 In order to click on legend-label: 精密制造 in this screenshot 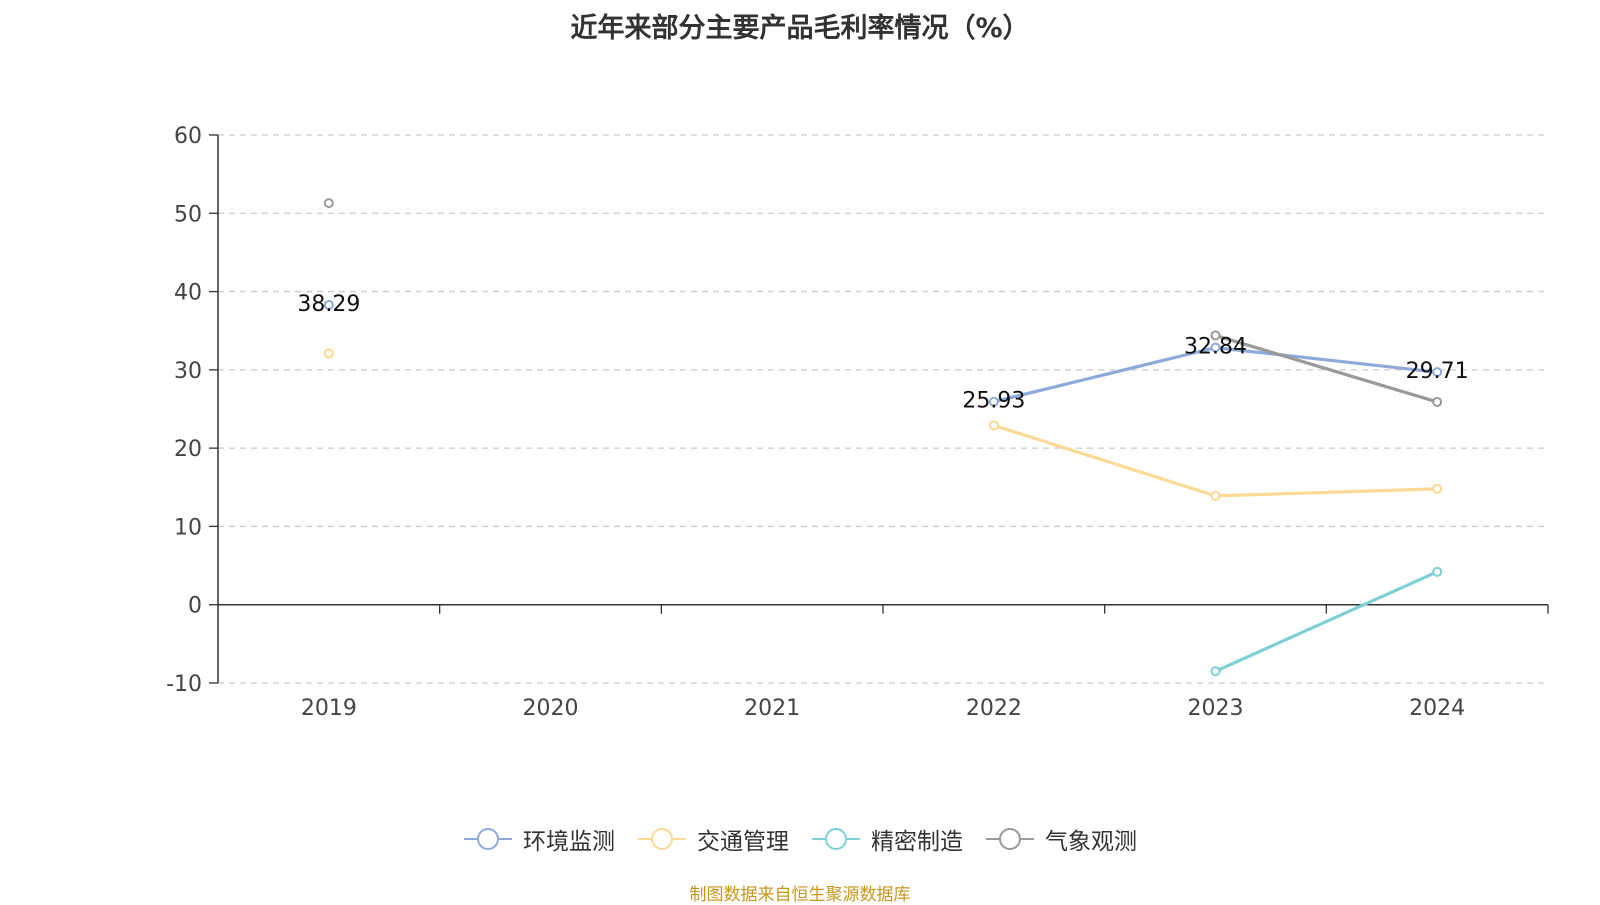, I will do `click(917, 842)`.